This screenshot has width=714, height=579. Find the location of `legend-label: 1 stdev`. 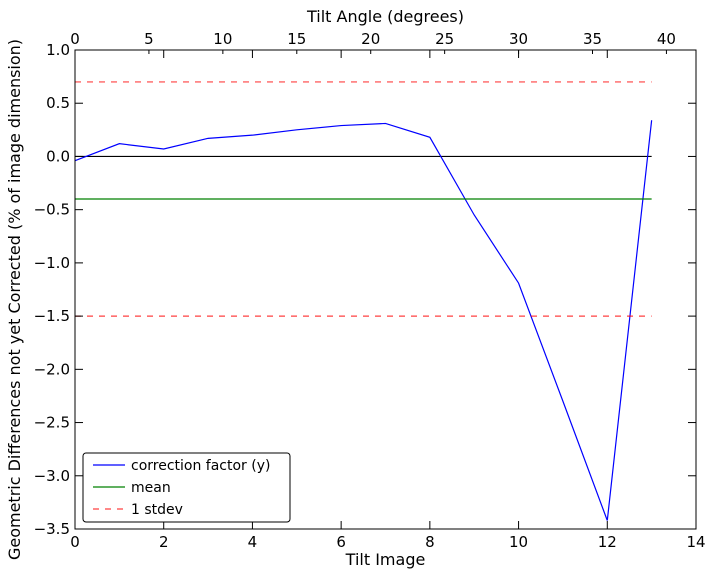

legend-label: 1 stdev is located at coordinates (157, 510).